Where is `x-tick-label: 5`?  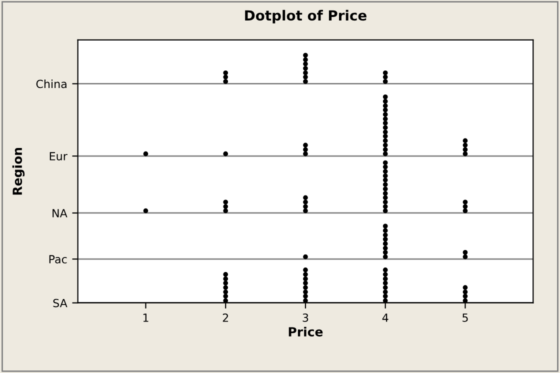 x-tick-label: 5 is located at coordinates (465, 318).